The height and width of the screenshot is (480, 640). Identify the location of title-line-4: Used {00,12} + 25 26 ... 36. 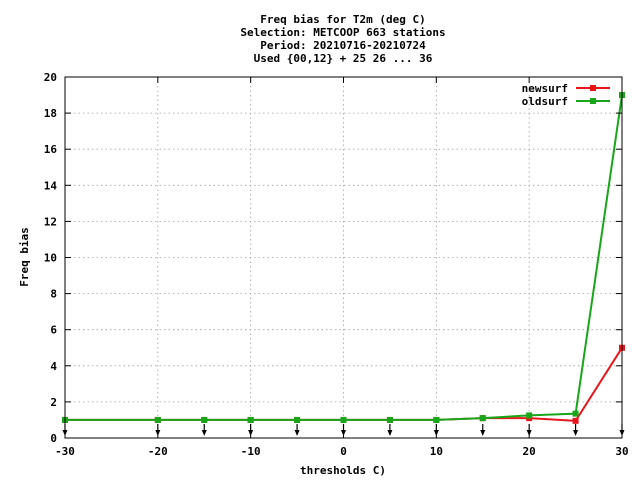
(343, 58).